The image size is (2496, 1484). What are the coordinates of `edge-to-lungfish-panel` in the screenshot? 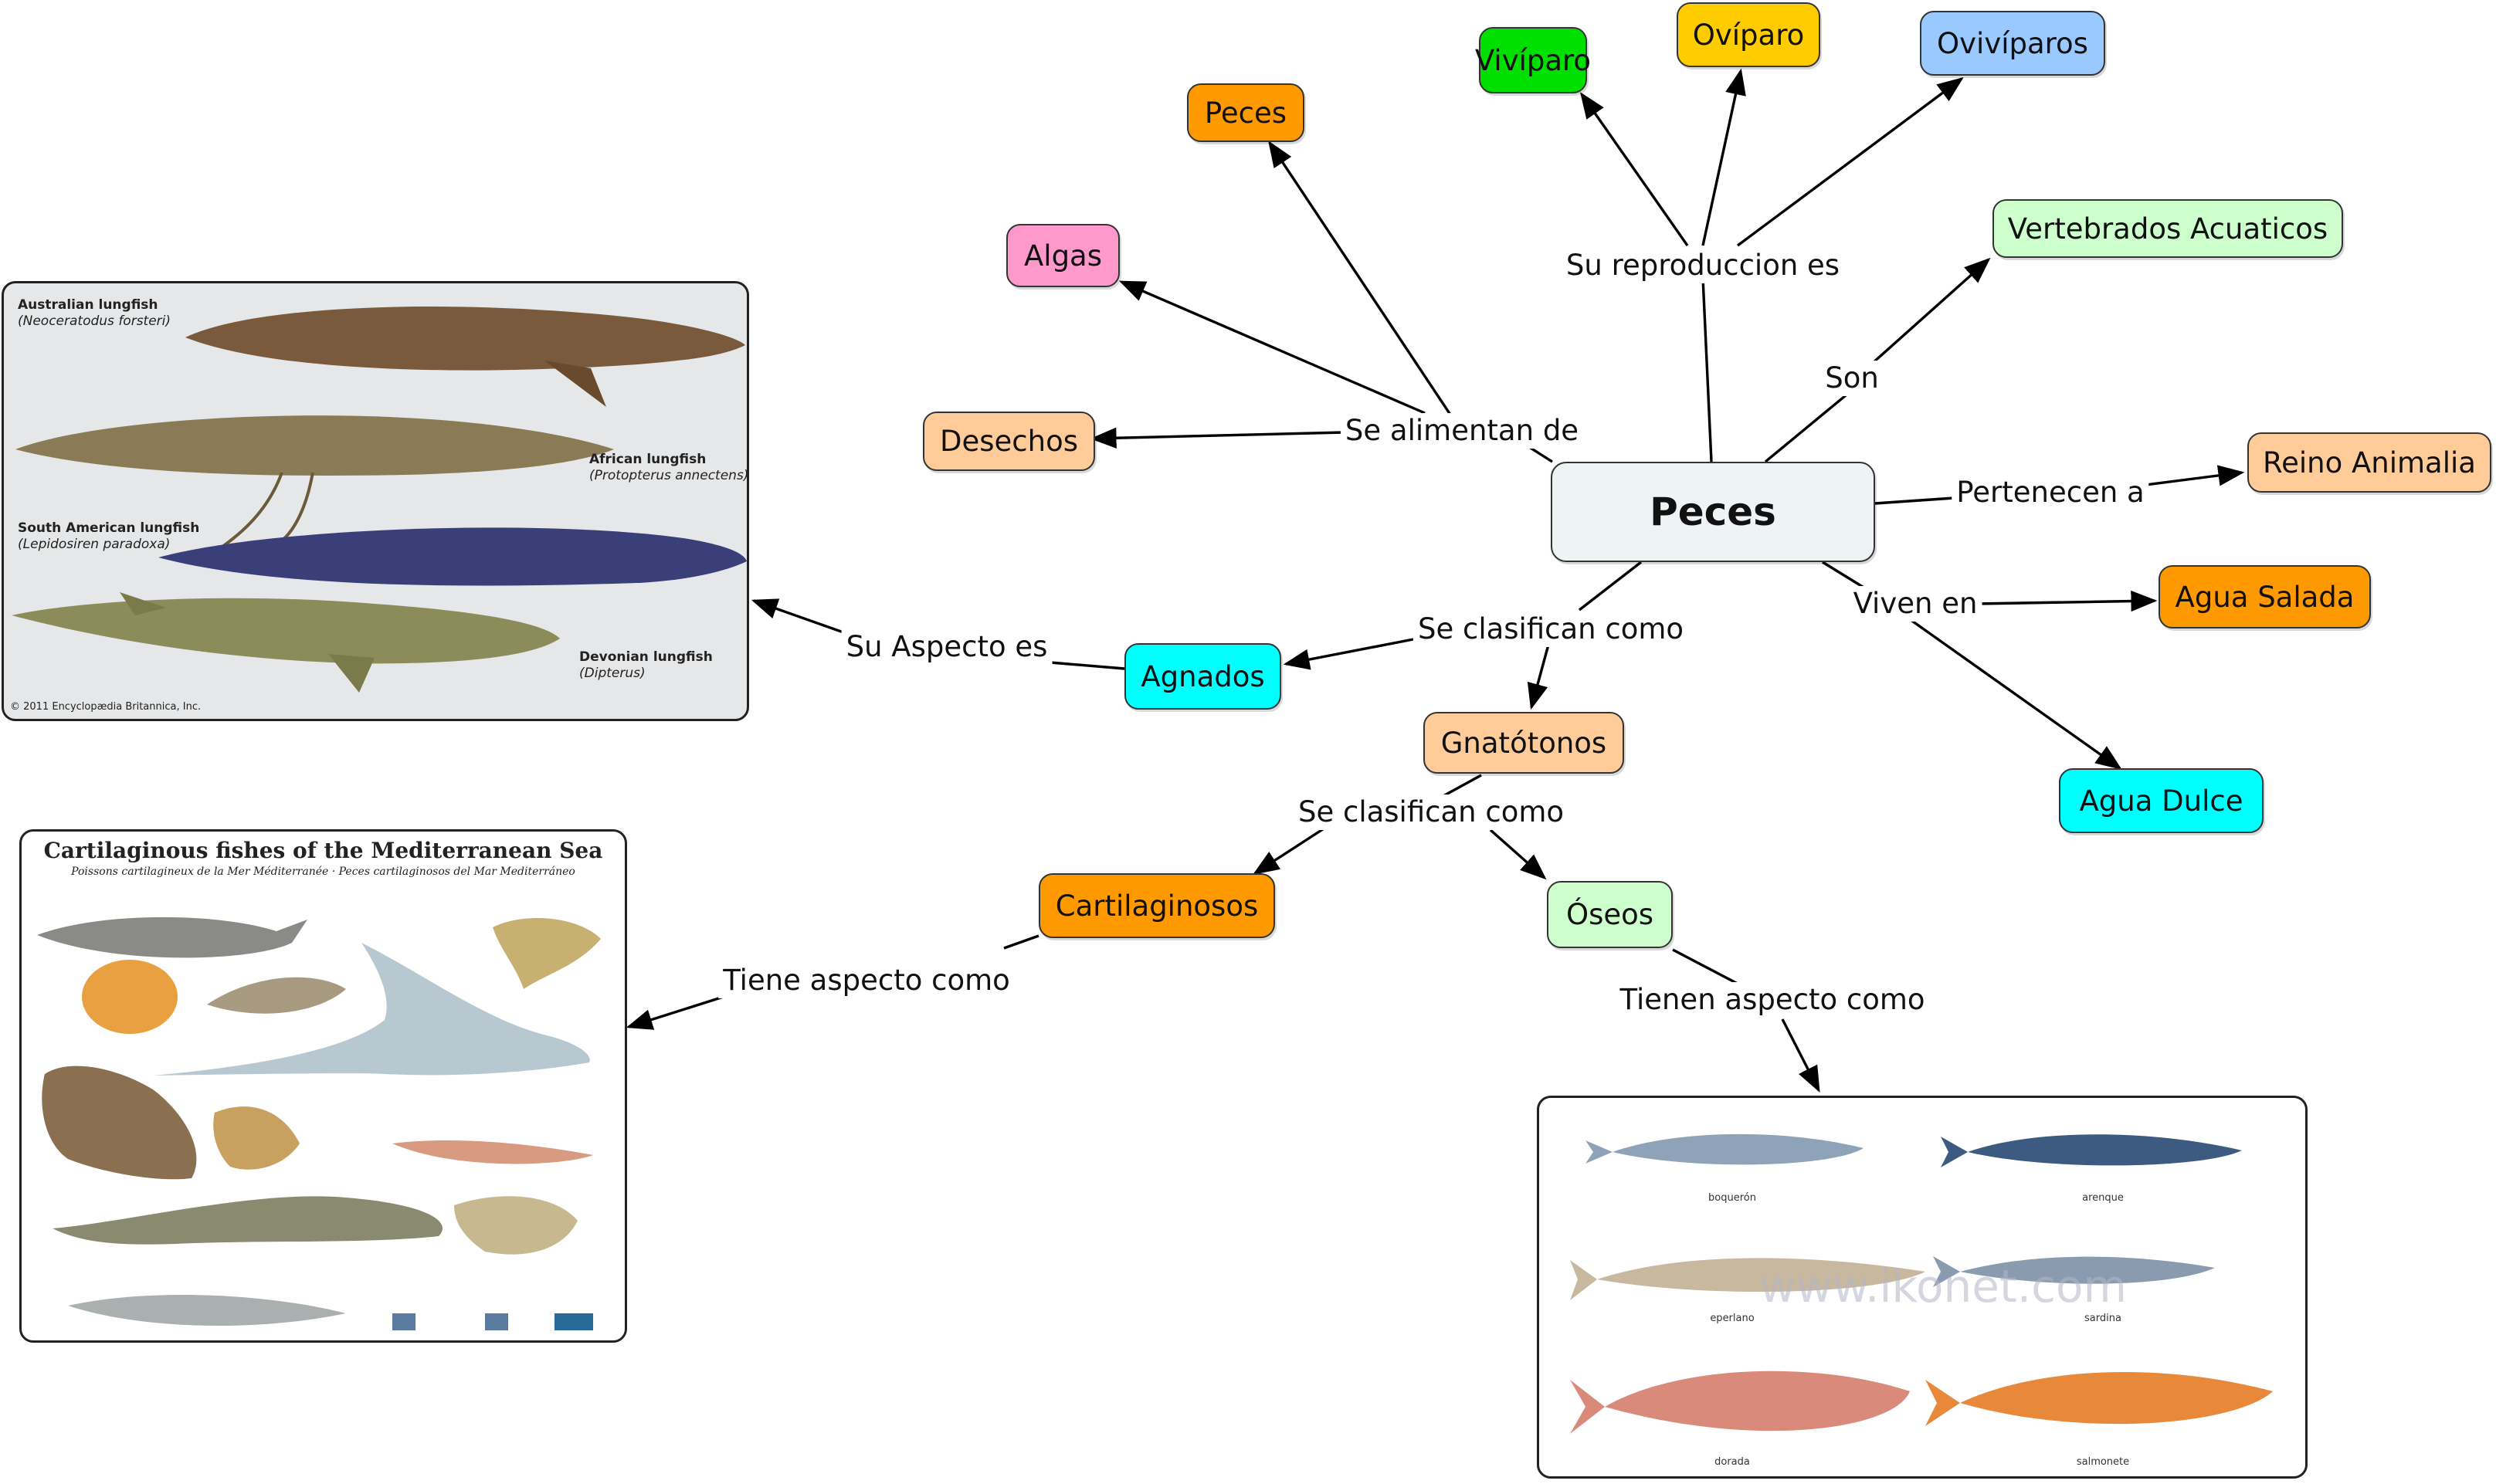 It's located at (798, 616).